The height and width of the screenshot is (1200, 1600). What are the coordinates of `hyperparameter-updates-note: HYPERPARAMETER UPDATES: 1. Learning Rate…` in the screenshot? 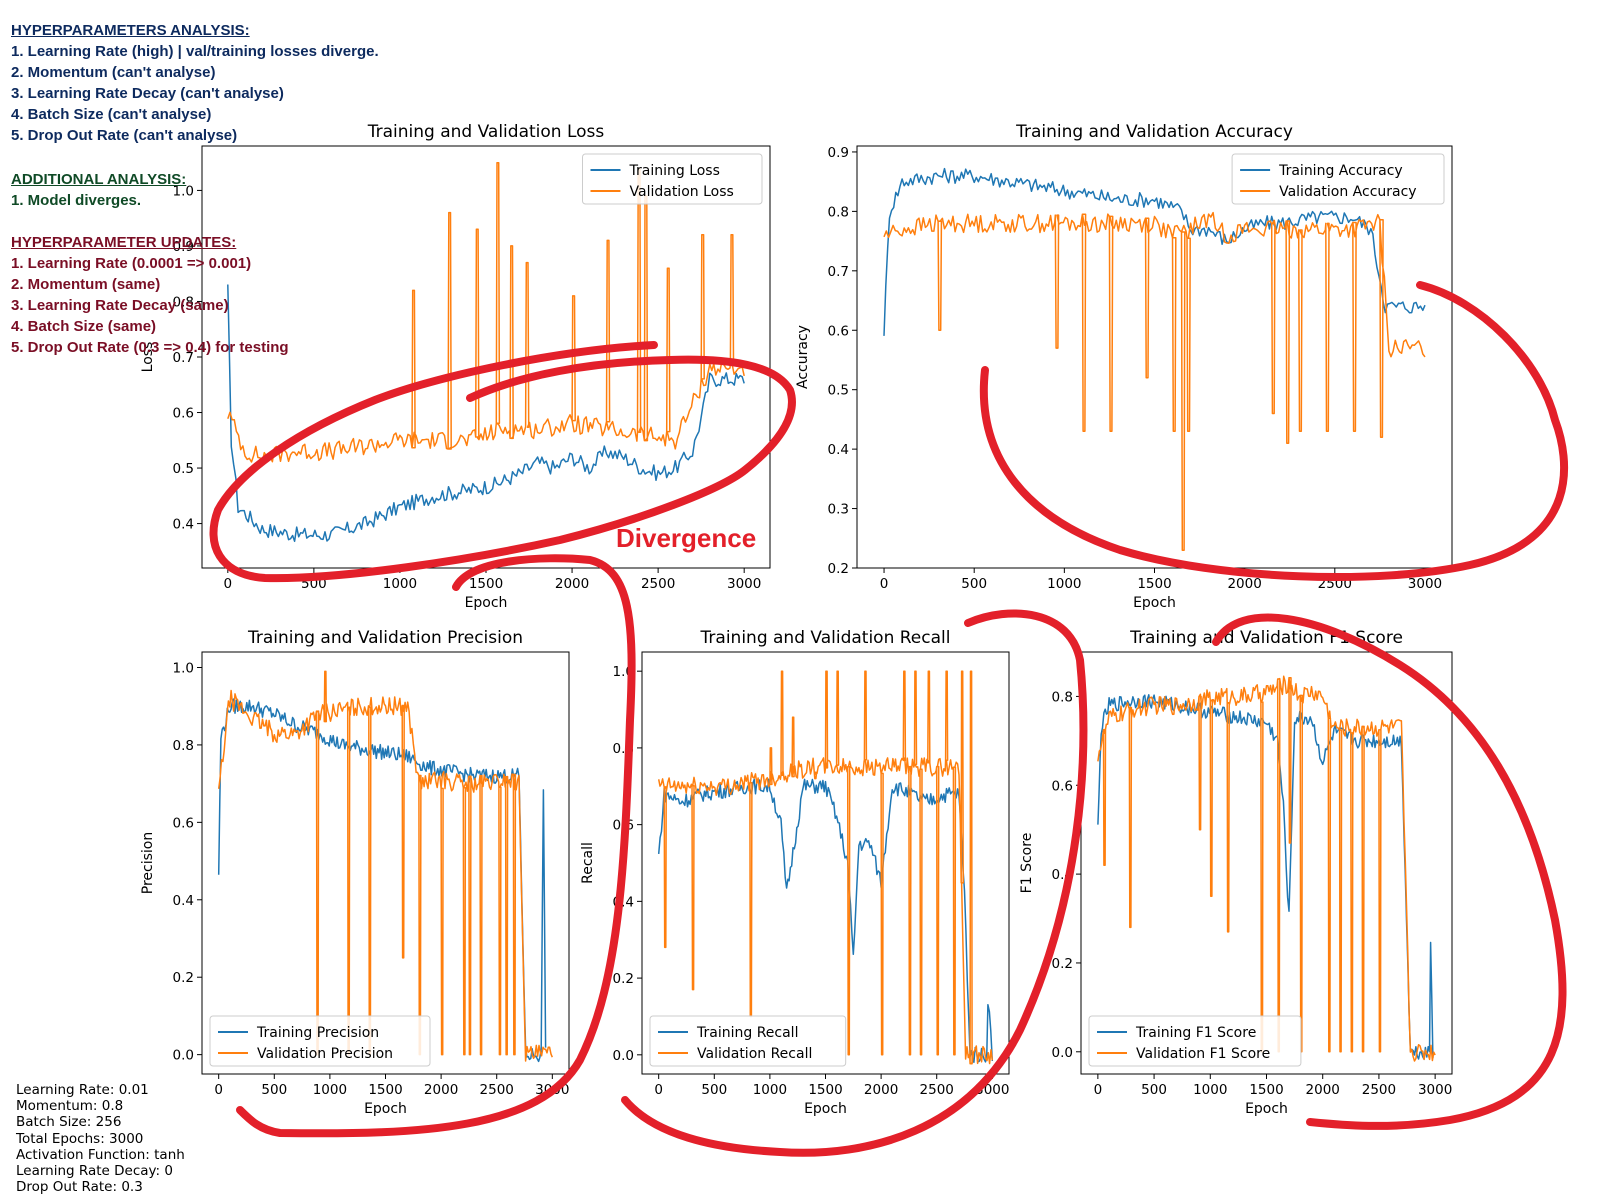 It's located at (150, 295).